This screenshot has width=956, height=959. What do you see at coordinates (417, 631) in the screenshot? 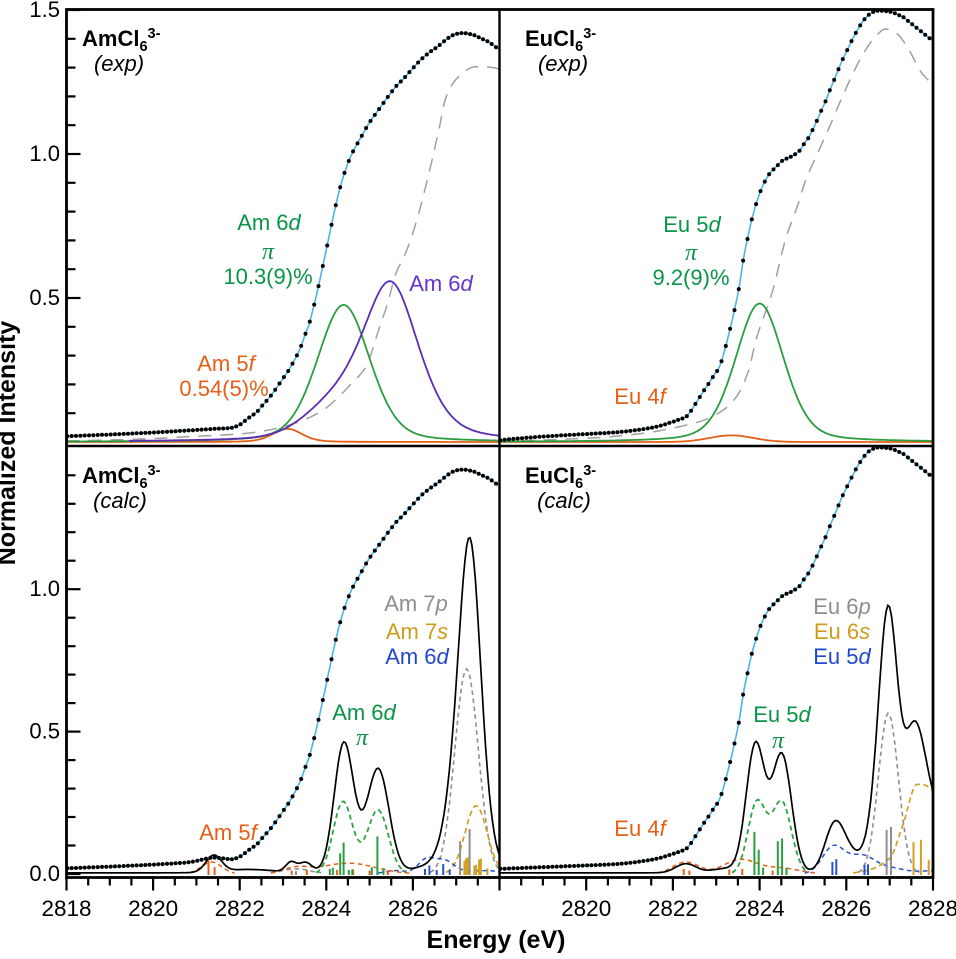
I see `svg-text: Am 7s` at bounding box center [417, 631].